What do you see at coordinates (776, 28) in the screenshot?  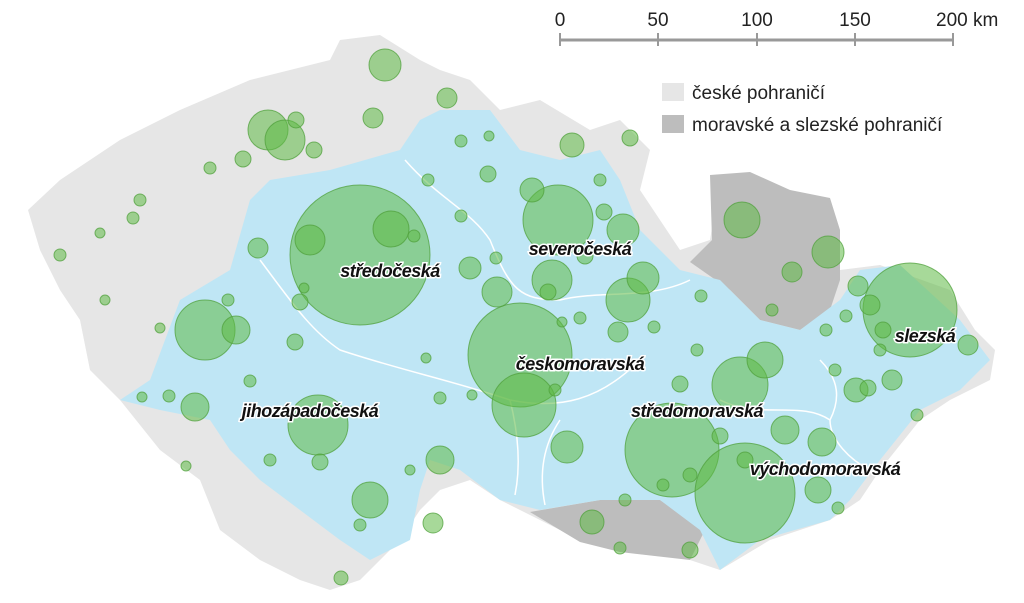 I see `scale-bar: 0 50 100 150 200 km` at bounding box center [776, 28].